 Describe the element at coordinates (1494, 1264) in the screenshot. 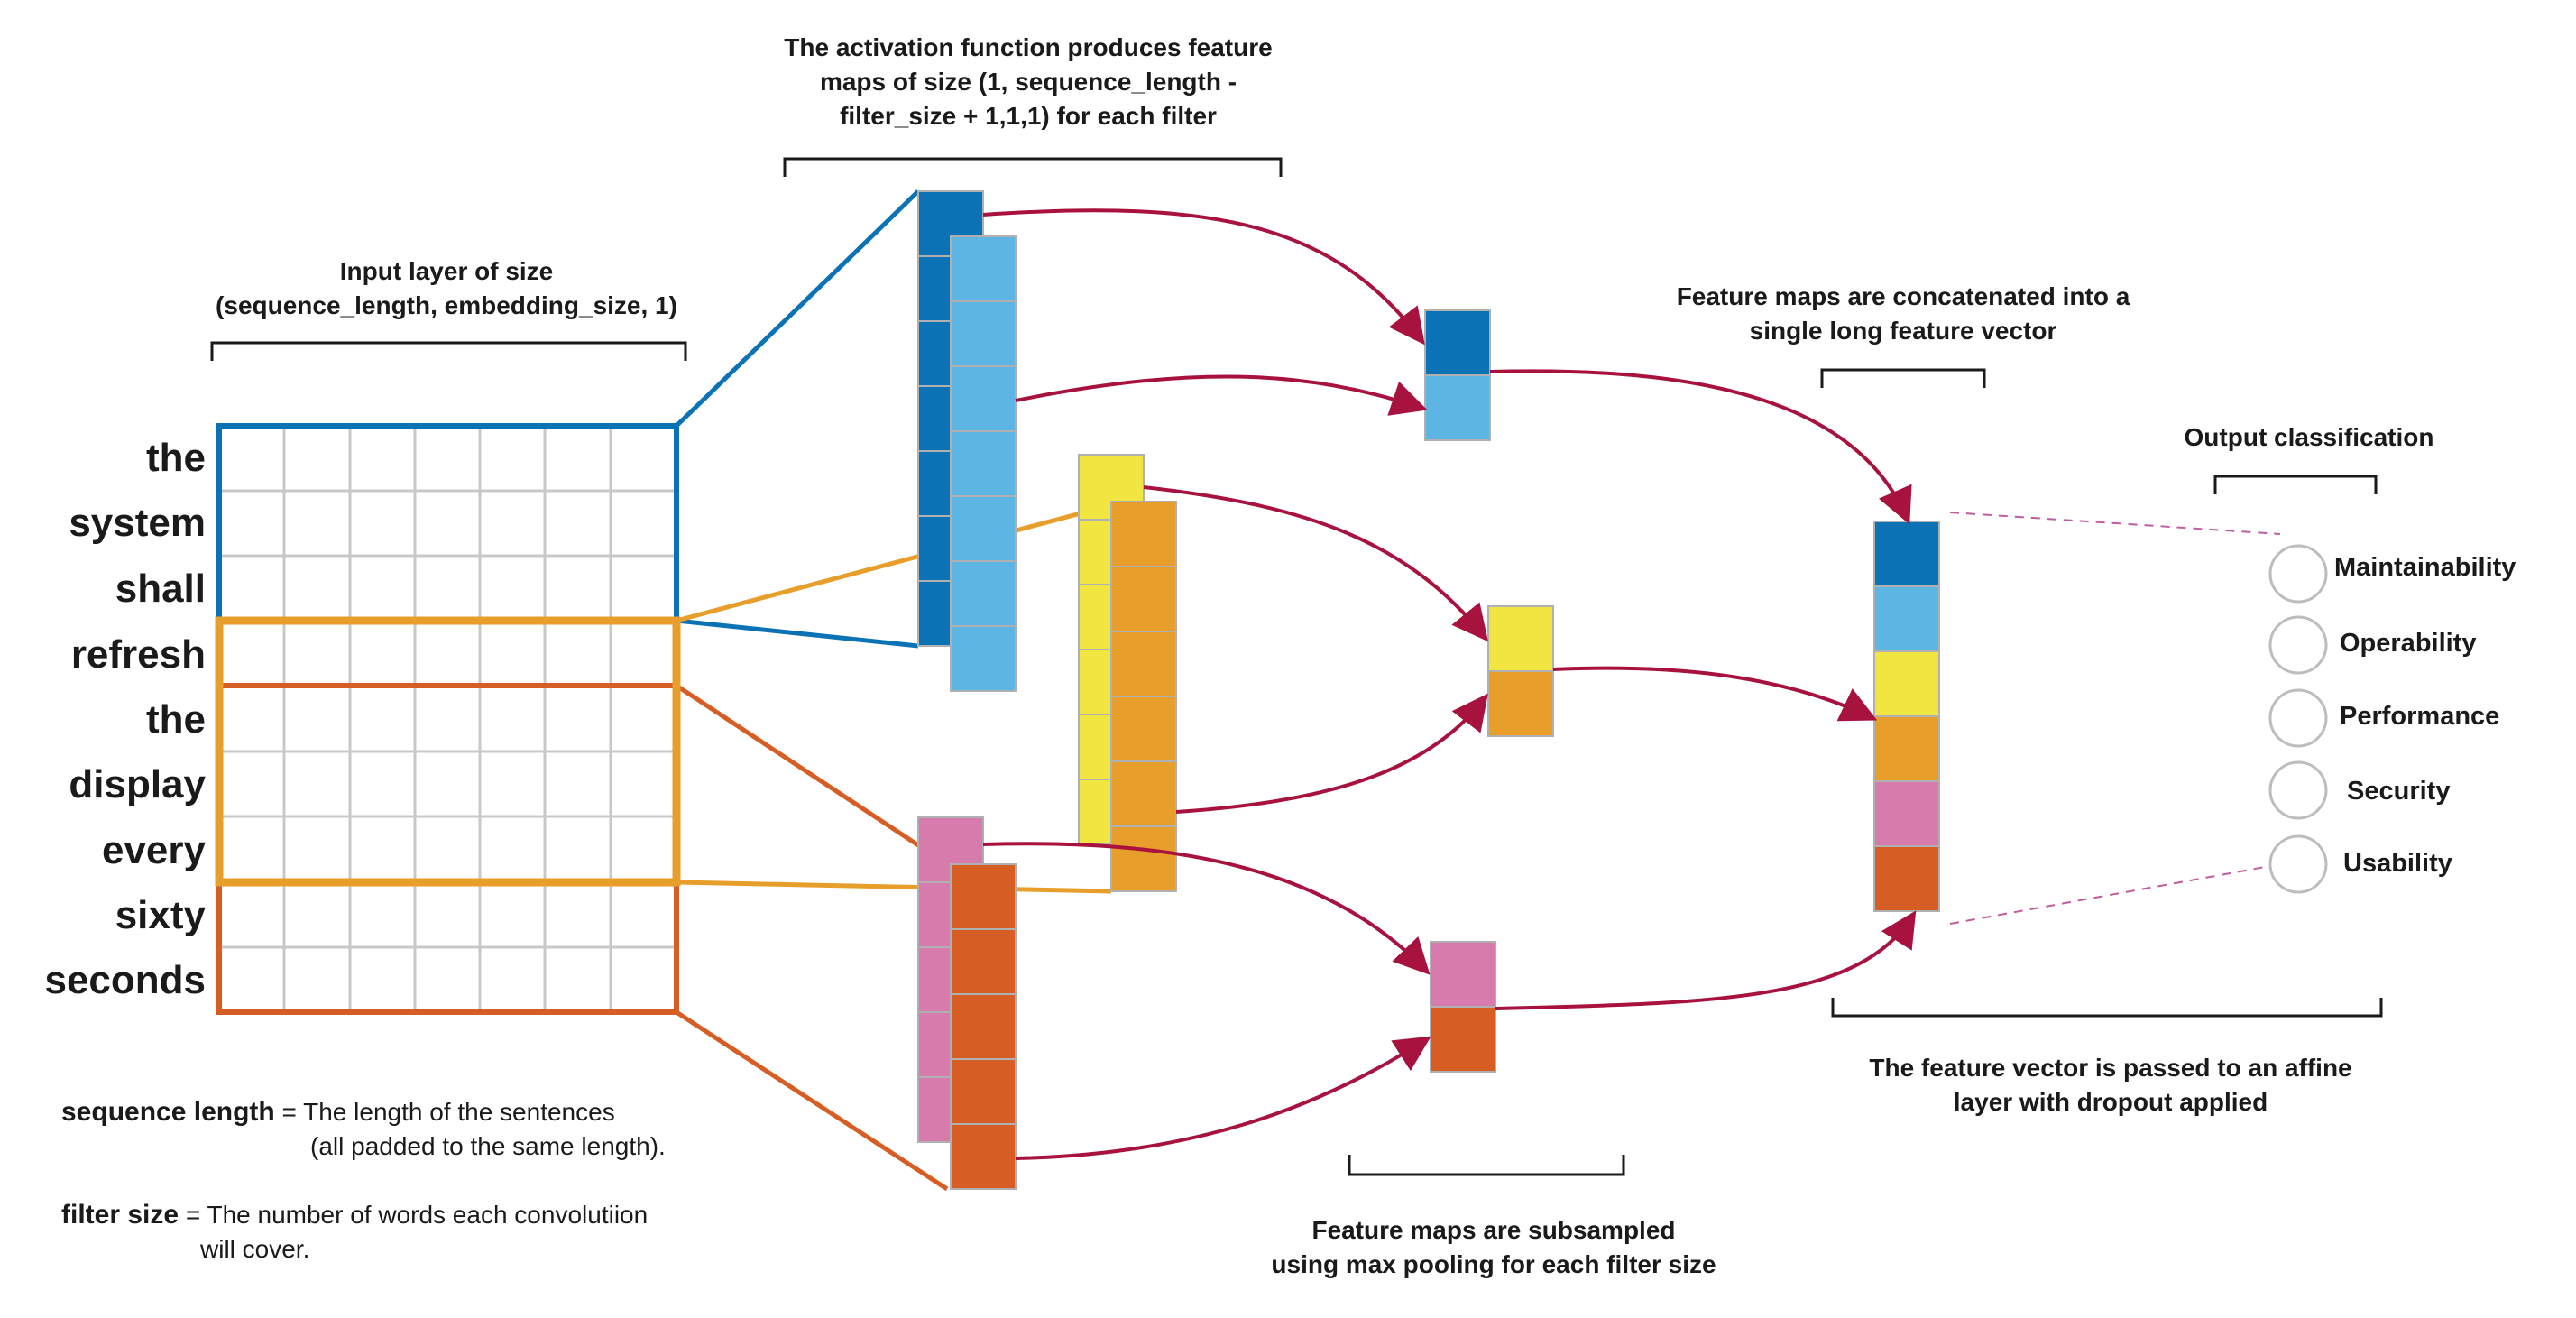

I see `pooling-caption-line-2: using max pooling for each filter size` at that location.